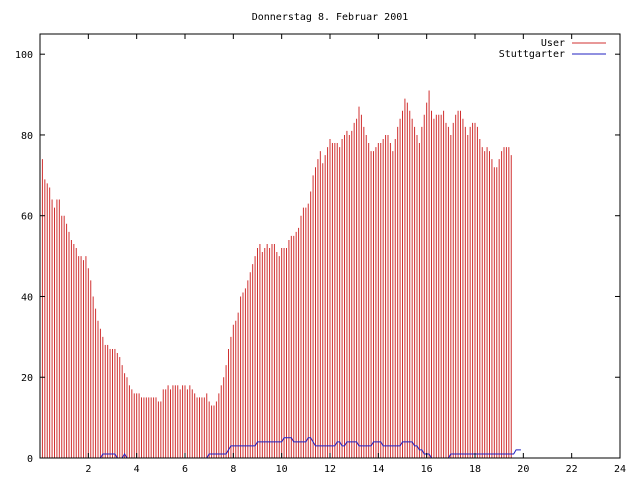  I want to click on x-tick-label: 12, so click(330, 469).